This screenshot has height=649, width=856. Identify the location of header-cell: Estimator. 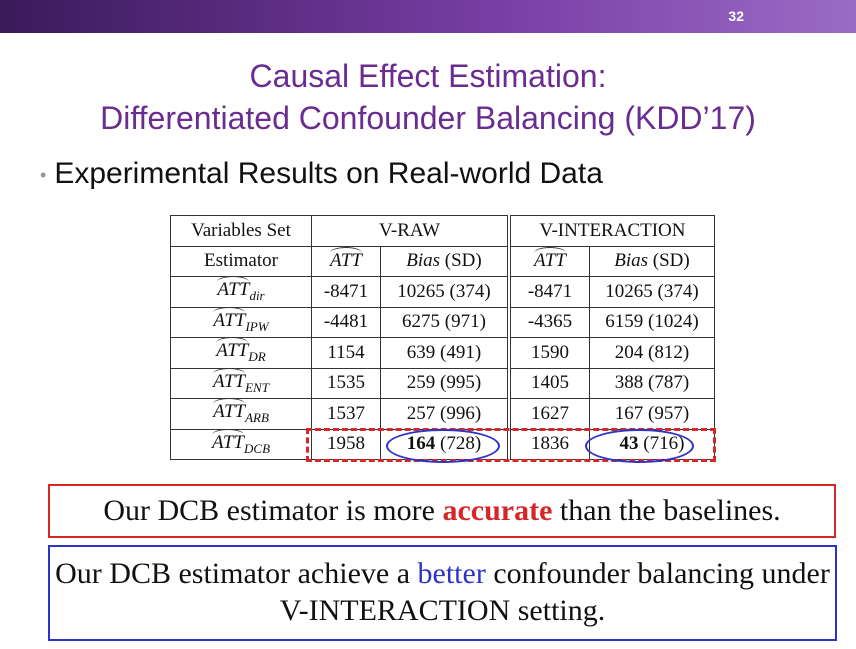
(241, 261).